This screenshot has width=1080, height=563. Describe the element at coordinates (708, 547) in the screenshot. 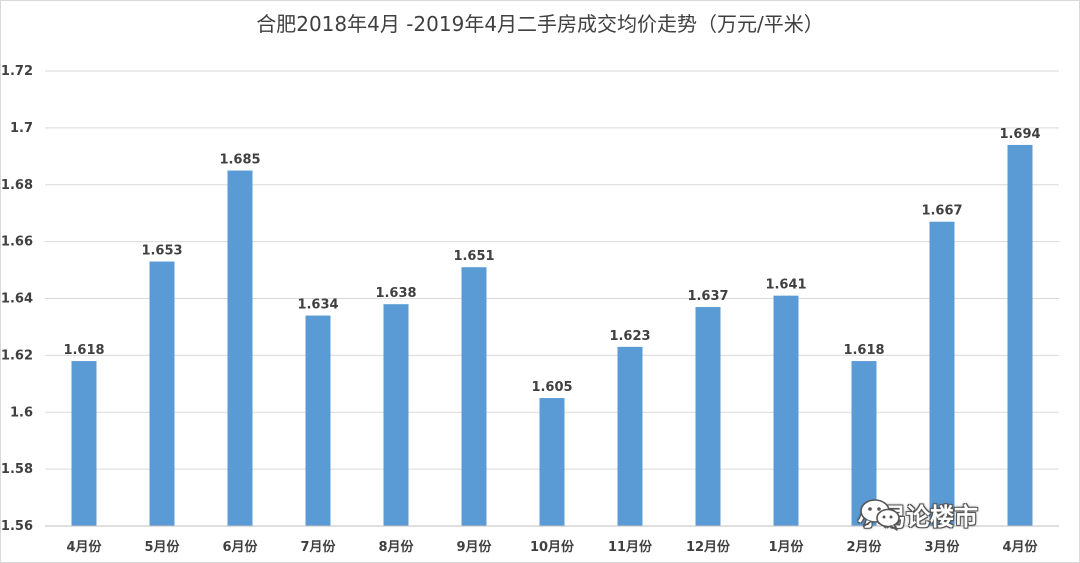

I see `x-category-label: 12月份` at that location.